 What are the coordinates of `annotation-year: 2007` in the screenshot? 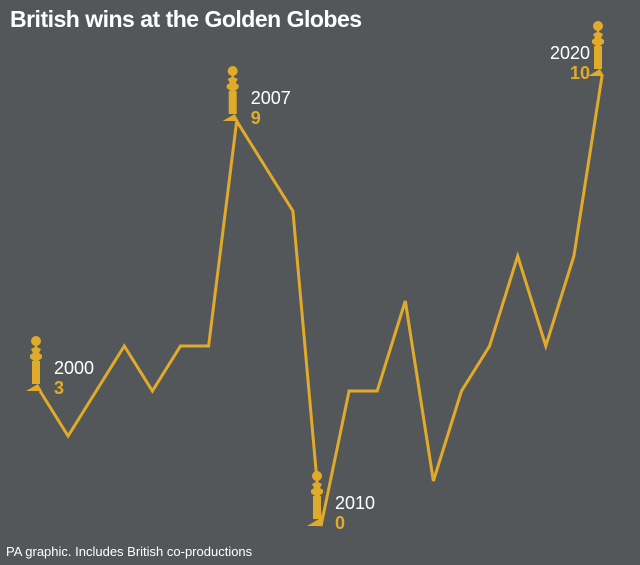 It's located at (271, 98).